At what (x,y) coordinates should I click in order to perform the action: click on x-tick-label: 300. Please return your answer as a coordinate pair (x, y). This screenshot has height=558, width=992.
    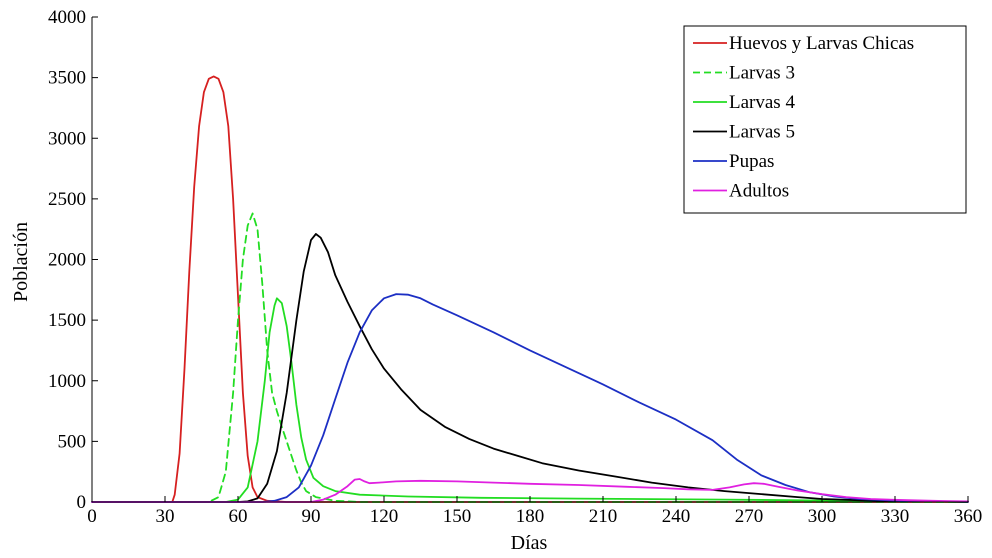
    Looking at the image, I should click on (822, 516).